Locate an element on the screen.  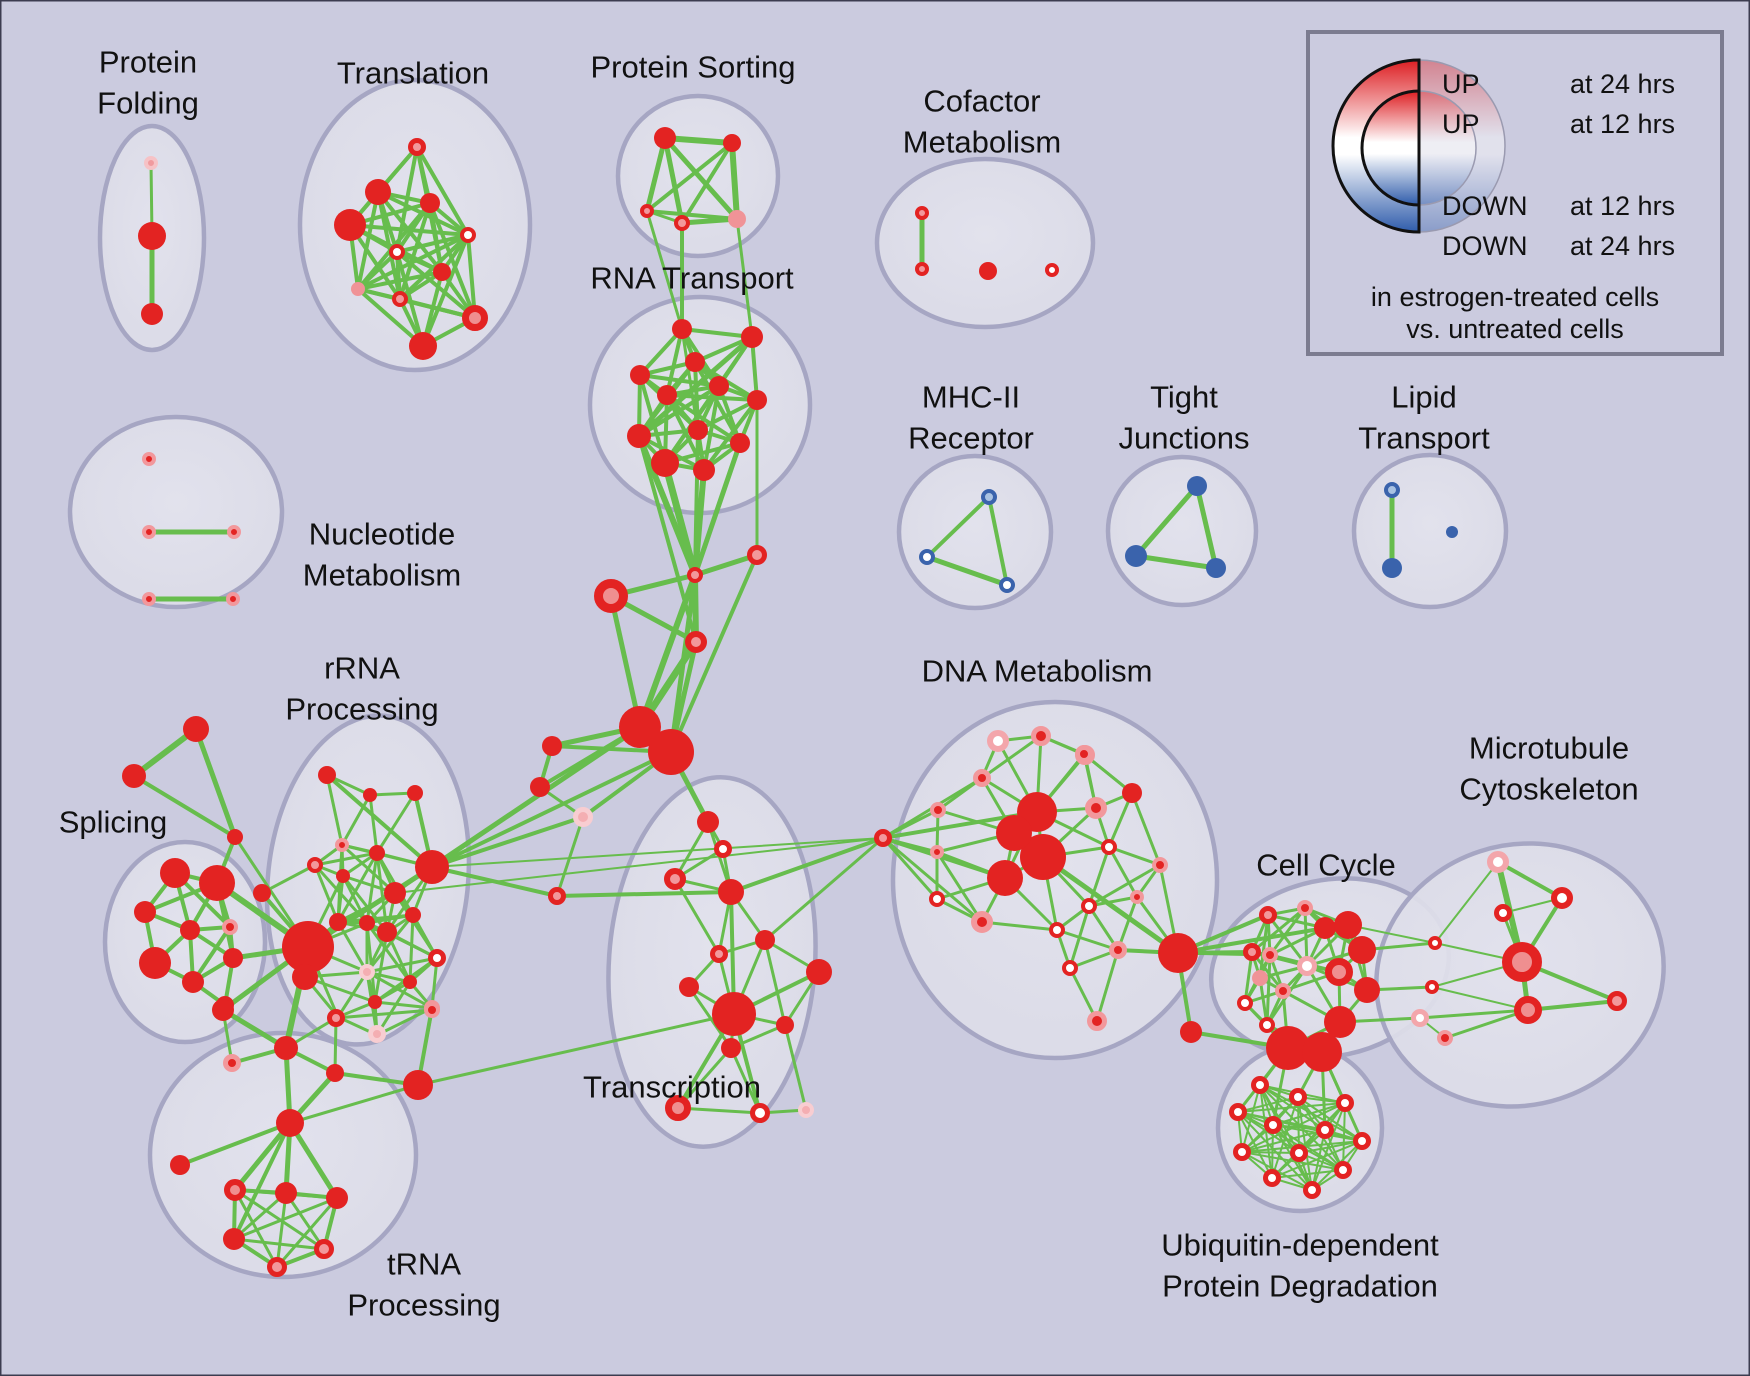
legend-row-2-time: at 12 hrs is located at coordinates (1622, 206).